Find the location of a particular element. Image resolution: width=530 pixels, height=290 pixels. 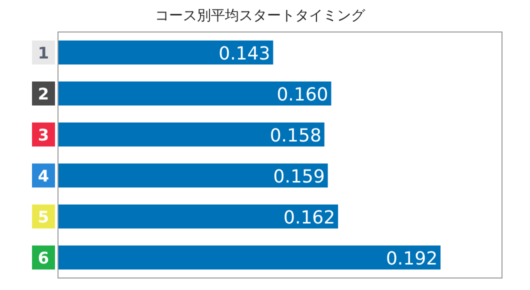

y-tick-label: 5 is located at coordinates (44, 217).